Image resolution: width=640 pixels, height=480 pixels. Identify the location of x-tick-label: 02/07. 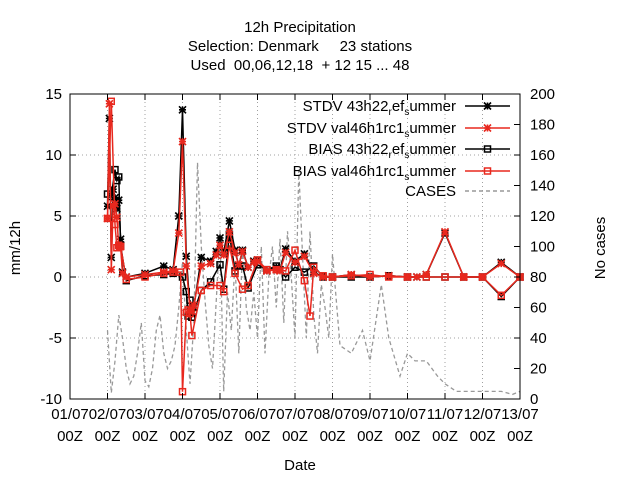
(108, 414).